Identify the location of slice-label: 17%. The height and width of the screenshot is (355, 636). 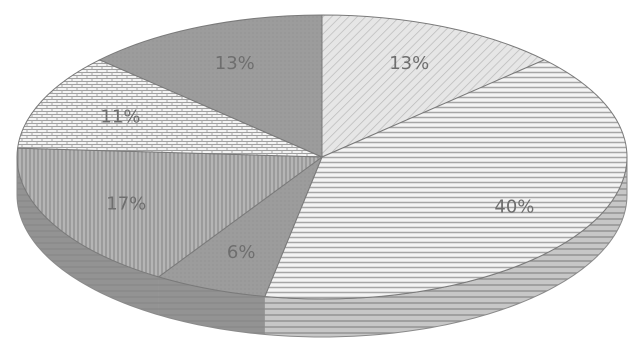
(126, 203).